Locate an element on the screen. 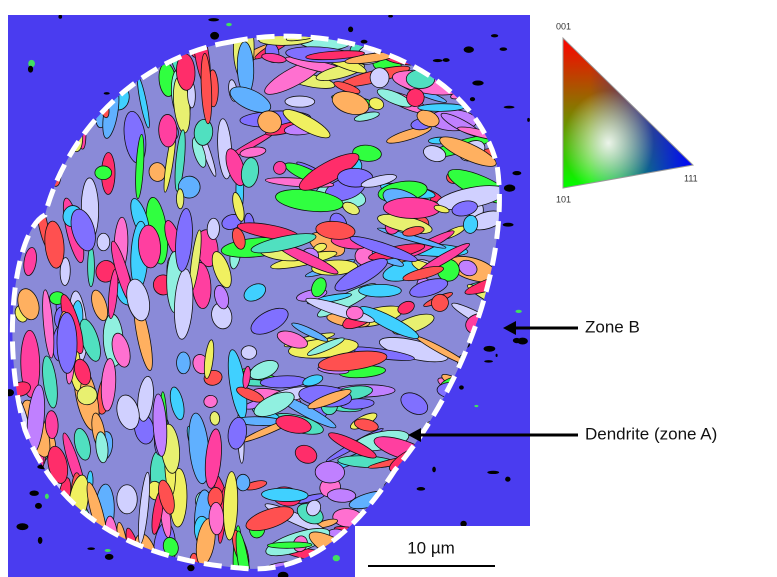  legend-top: 001 is located at coordinates (563, 26).